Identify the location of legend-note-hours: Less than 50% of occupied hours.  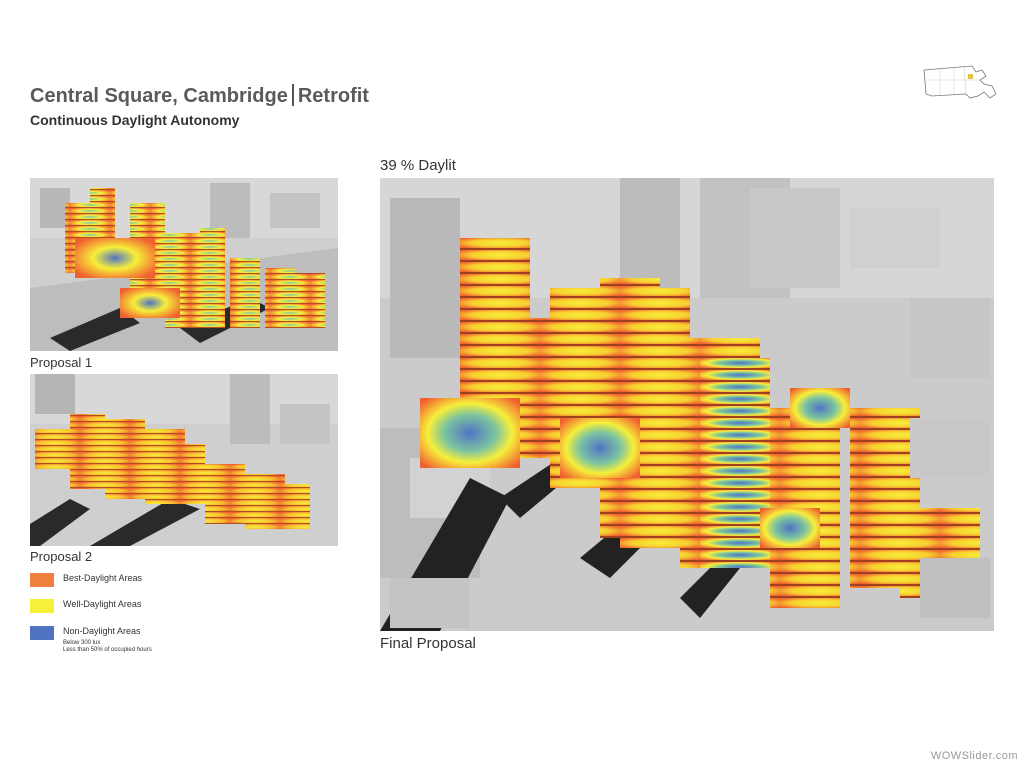
(107, 650).